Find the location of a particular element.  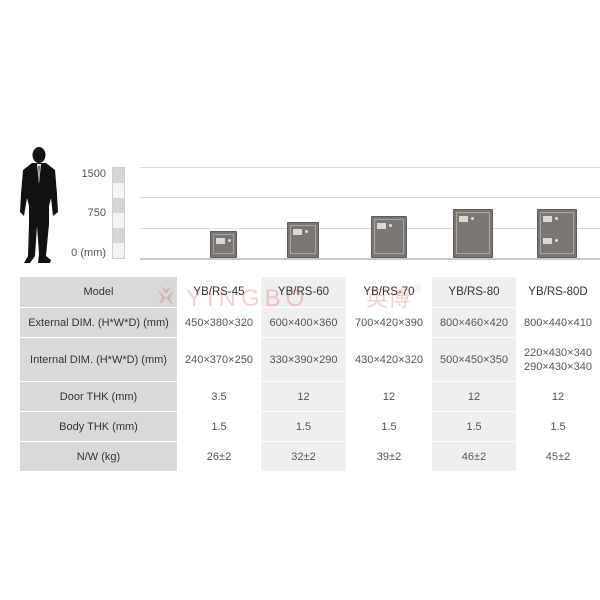

scale-label-1500: 1500 is located at coordinates (93, 174).